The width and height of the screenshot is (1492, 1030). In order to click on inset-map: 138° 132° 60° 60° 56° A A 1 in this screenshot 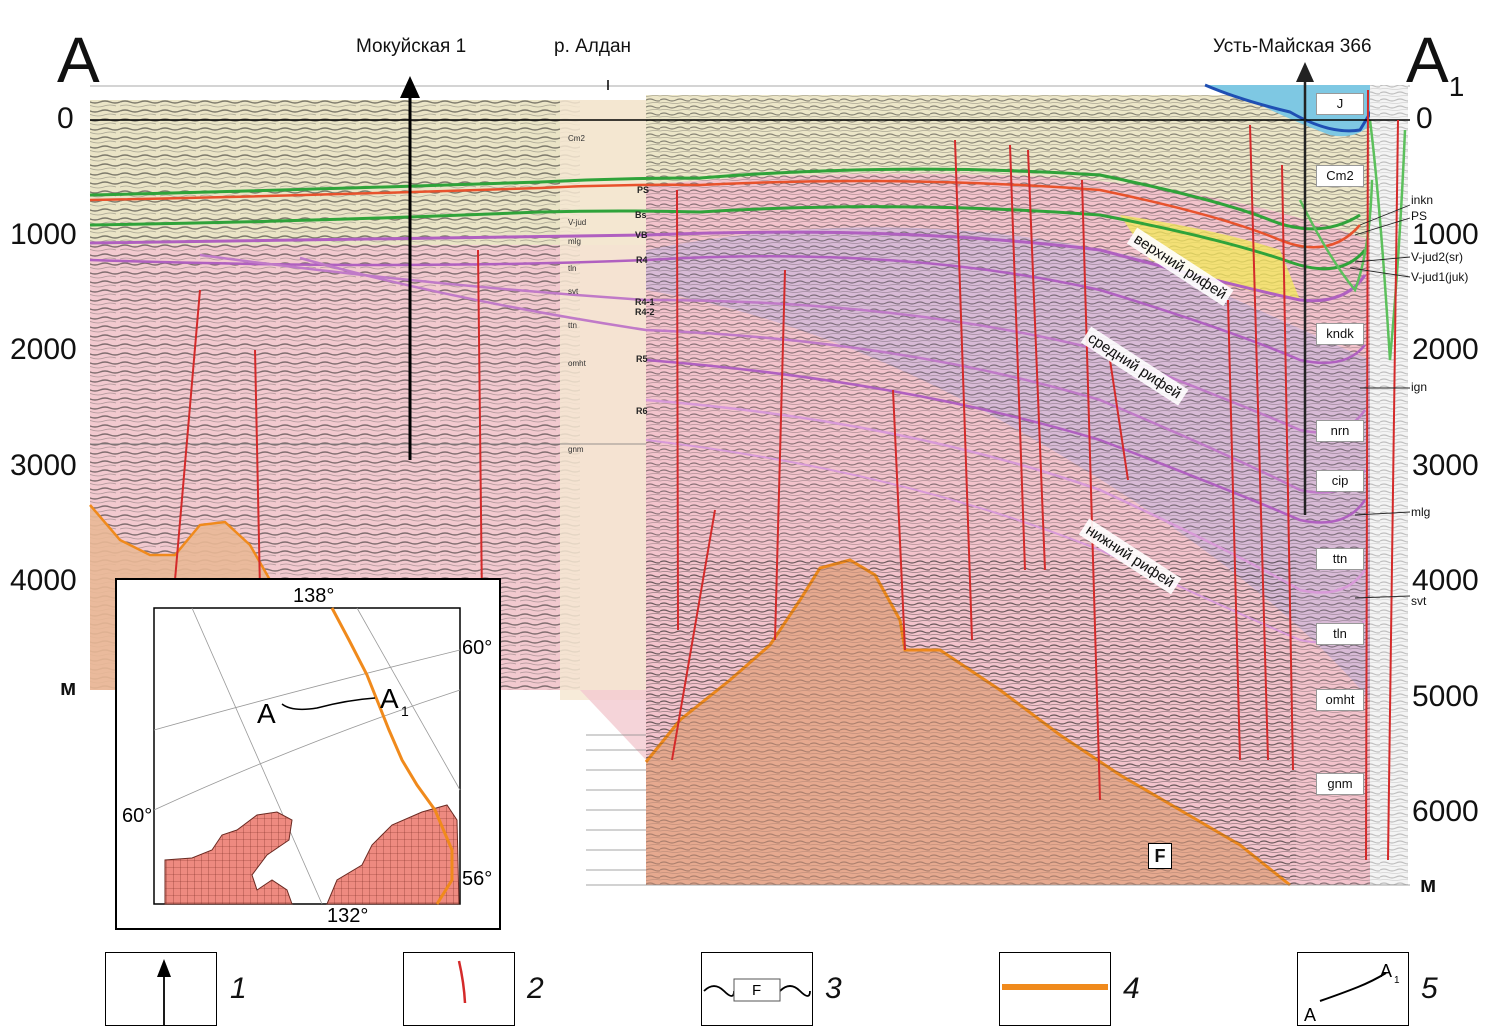, I will do `click(308, 754)`.